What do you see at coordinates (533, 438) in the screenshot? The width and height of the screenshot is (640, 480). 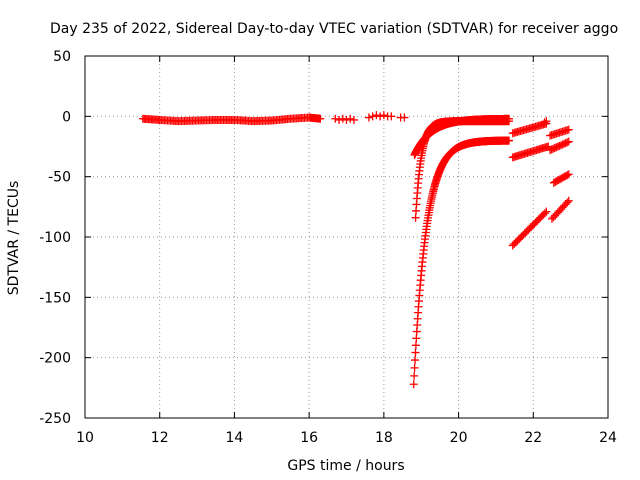 I see `x-tick-label: 22` at bounding box center [533, 438].